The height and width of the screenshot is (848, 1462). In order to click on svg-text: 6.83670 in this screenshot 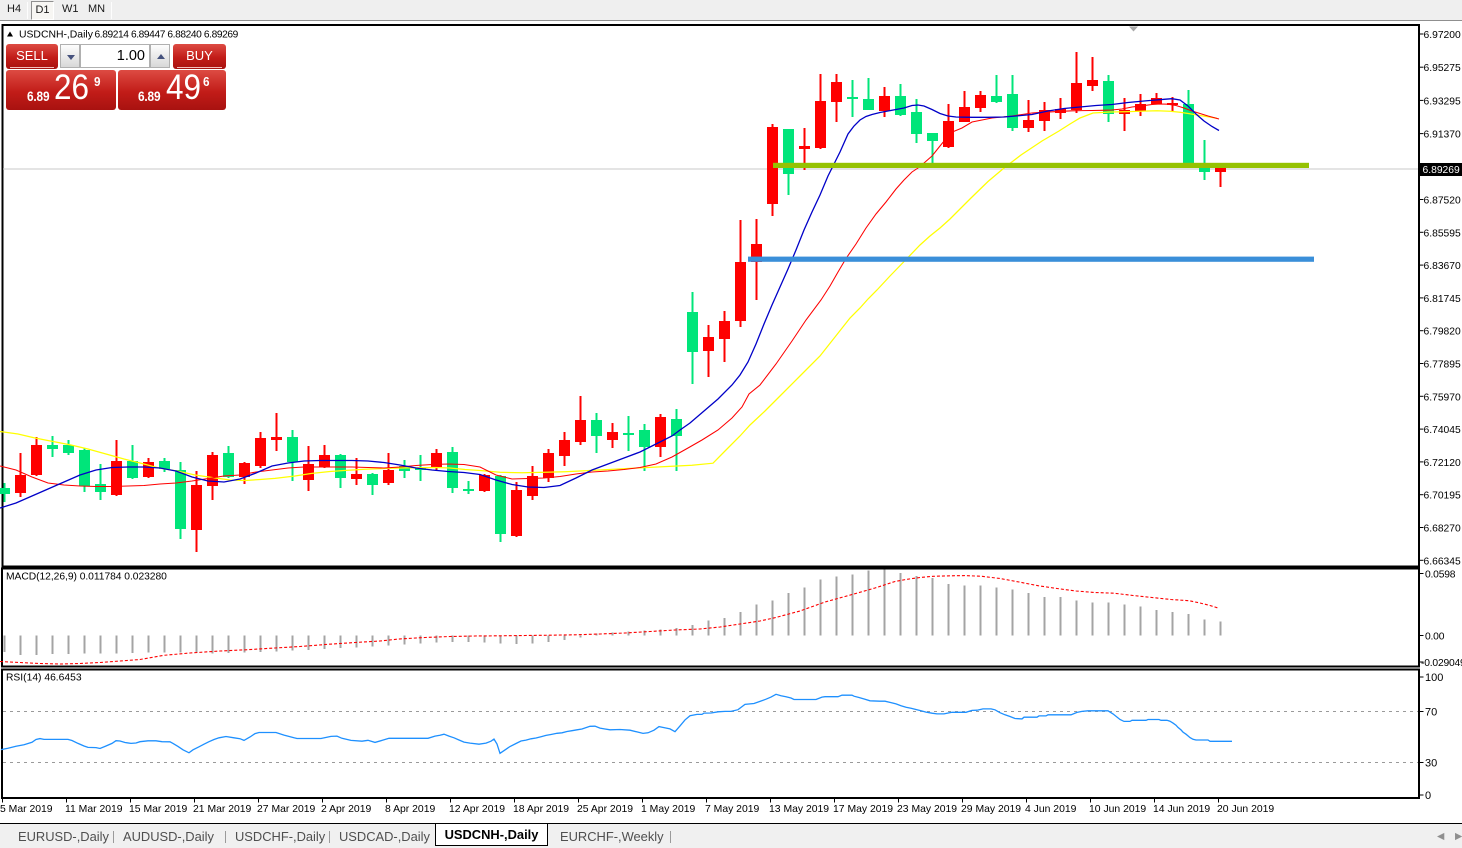, I will do `click(1442, 266)`.